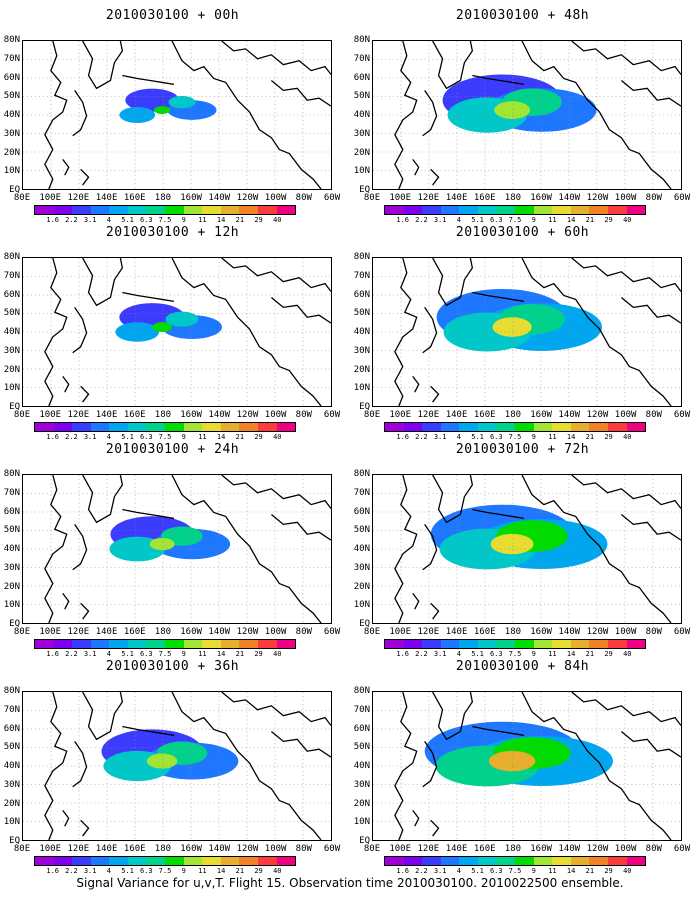 The image size is (700, 900). I want to click on colorbar-tick-label: 29, so click(258, 220).